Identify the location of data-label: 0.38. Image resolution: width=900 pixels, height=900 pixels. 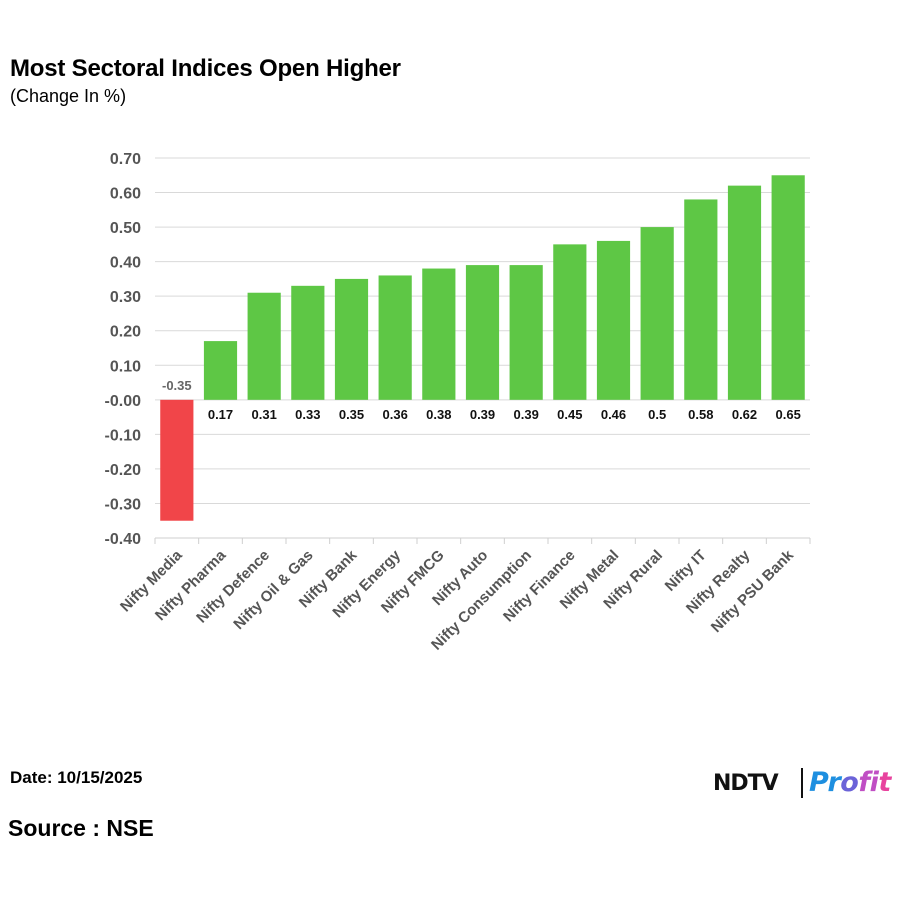
(438, 414).